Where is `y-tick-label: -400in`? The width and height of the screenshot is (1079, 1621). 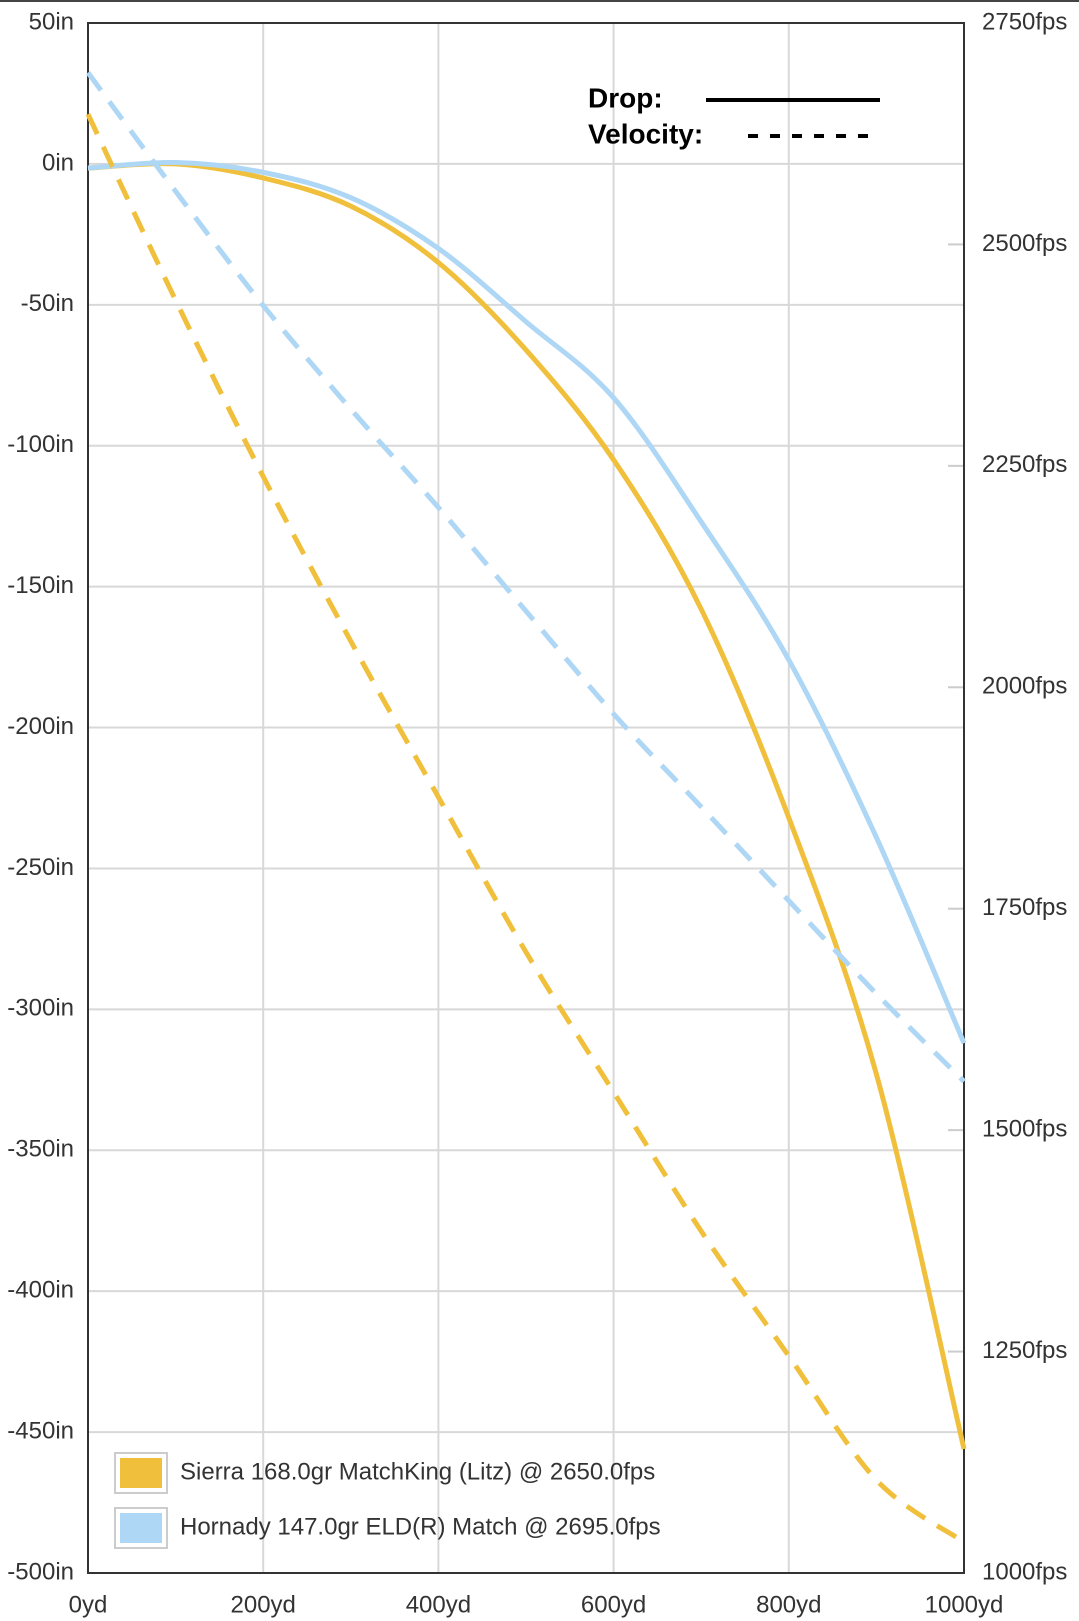 y-tick-label: -400in is located at coordinates (40, 1290).